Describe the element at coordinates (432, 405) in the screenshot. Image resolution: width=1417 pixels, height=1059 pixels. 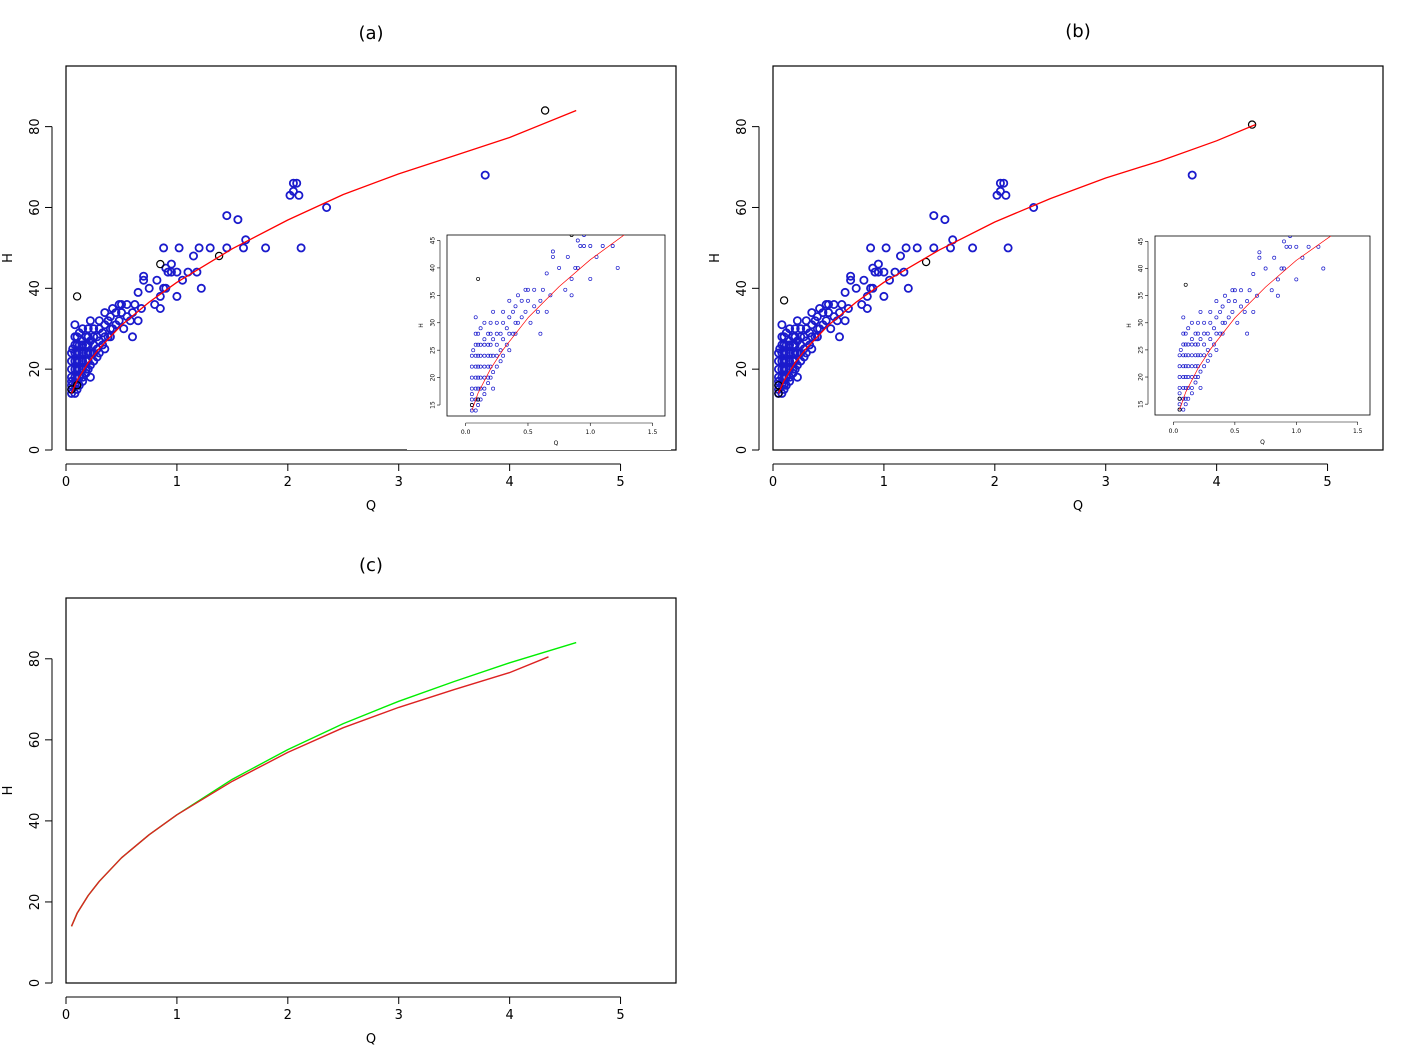
I see `inset-y-tick-label: 15` at that location.